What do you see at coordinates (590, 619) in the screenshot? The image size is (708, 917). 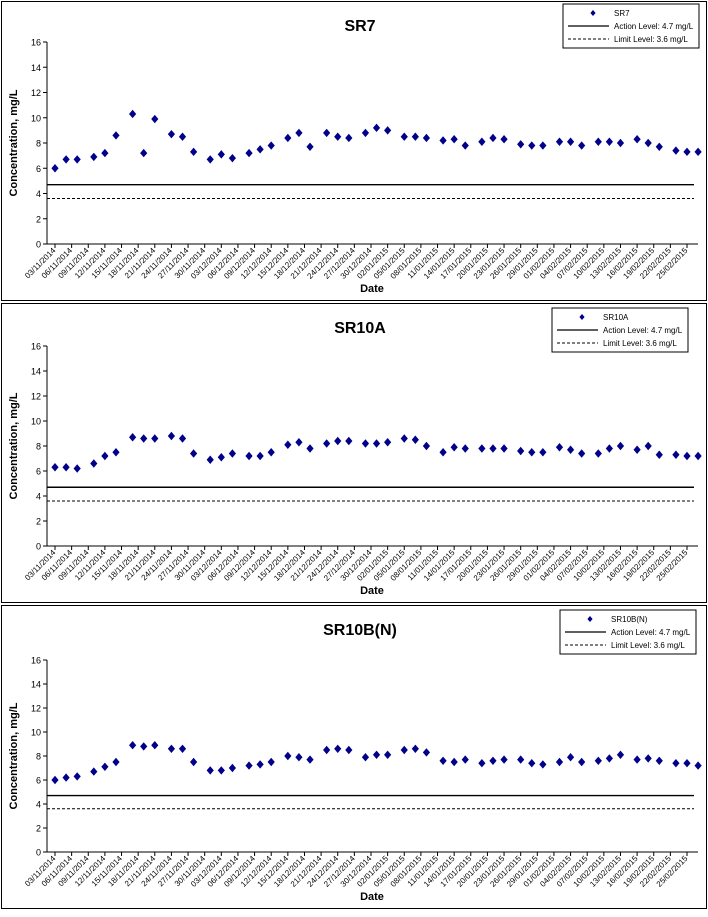 I see `legend-marker` at bounding box center [590, 619].